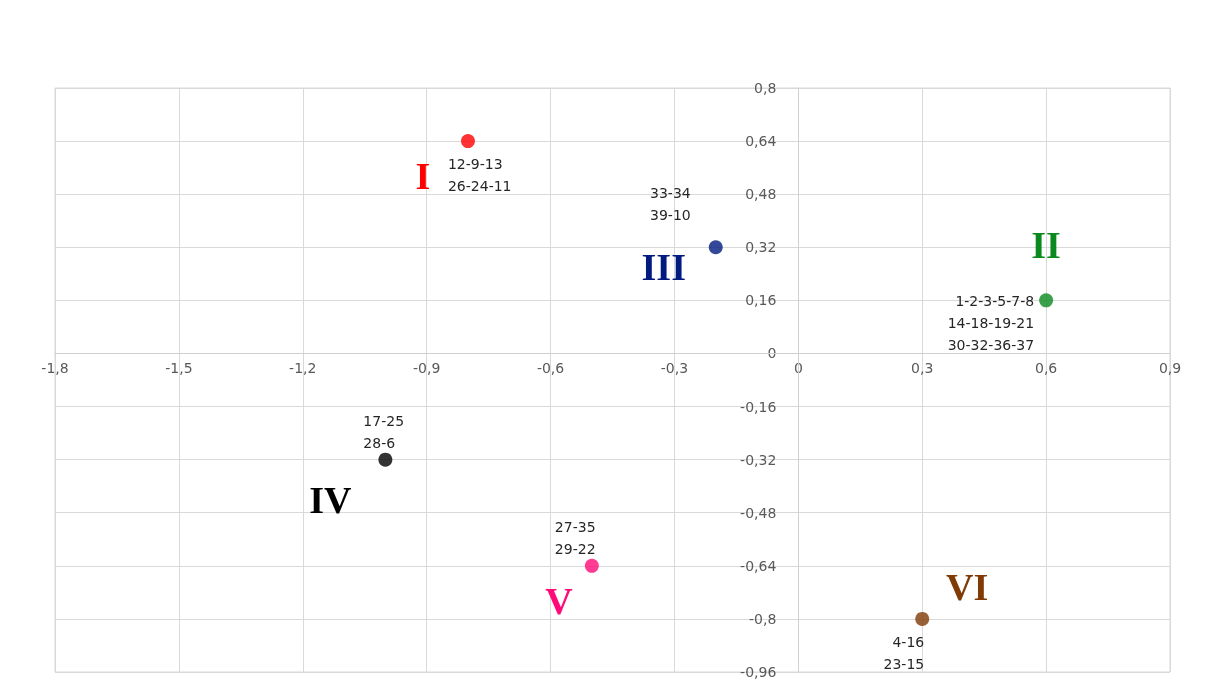 The image size is (1208, 695). I want to click on series-label: V, so click(559, 600).